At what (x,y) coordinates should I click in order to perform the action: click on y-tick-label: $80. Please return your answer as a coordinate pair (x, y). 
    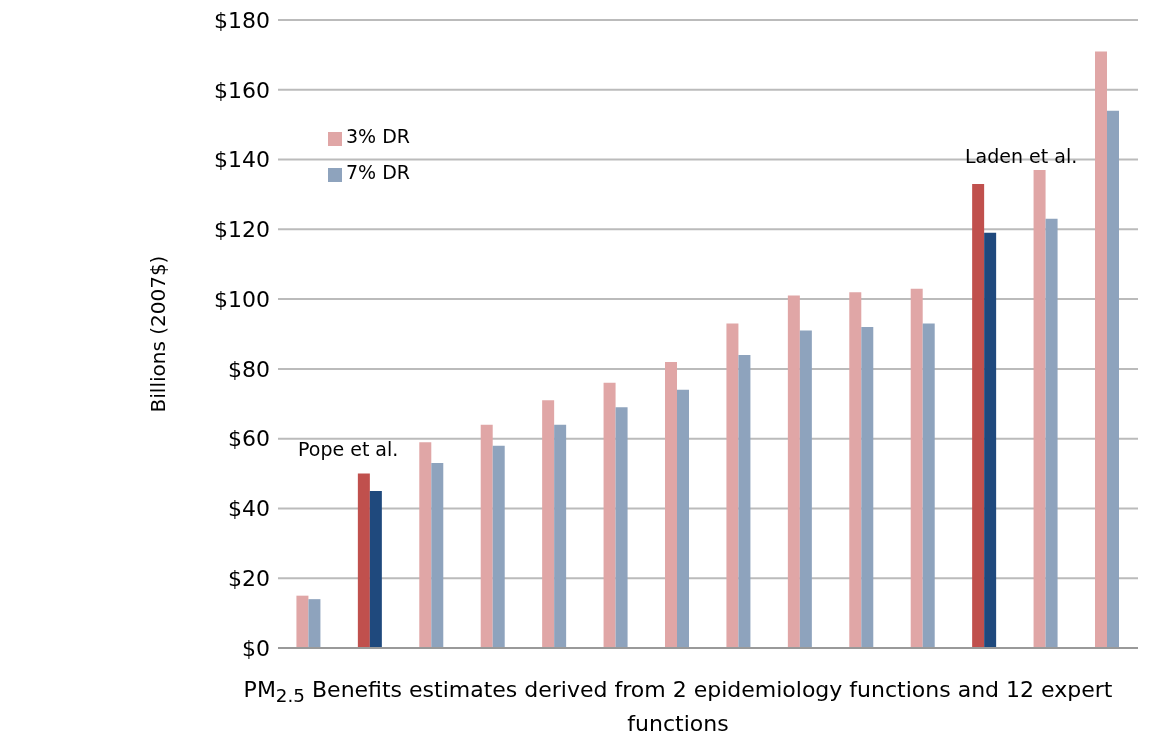
    Looking at the image, I should click on (249, 369).